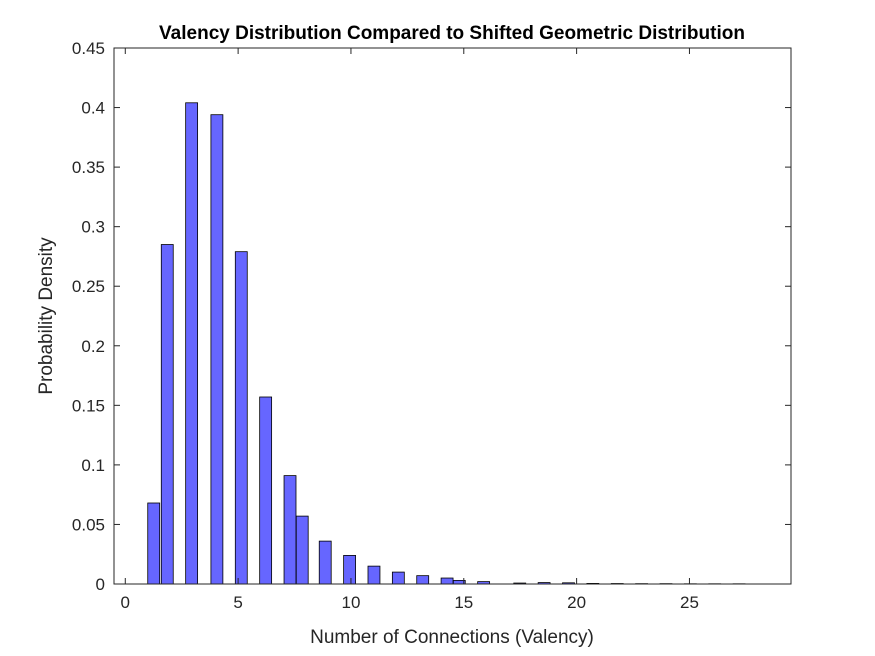  I want to click on y-tick-label: 0.35, so click(88, 167).